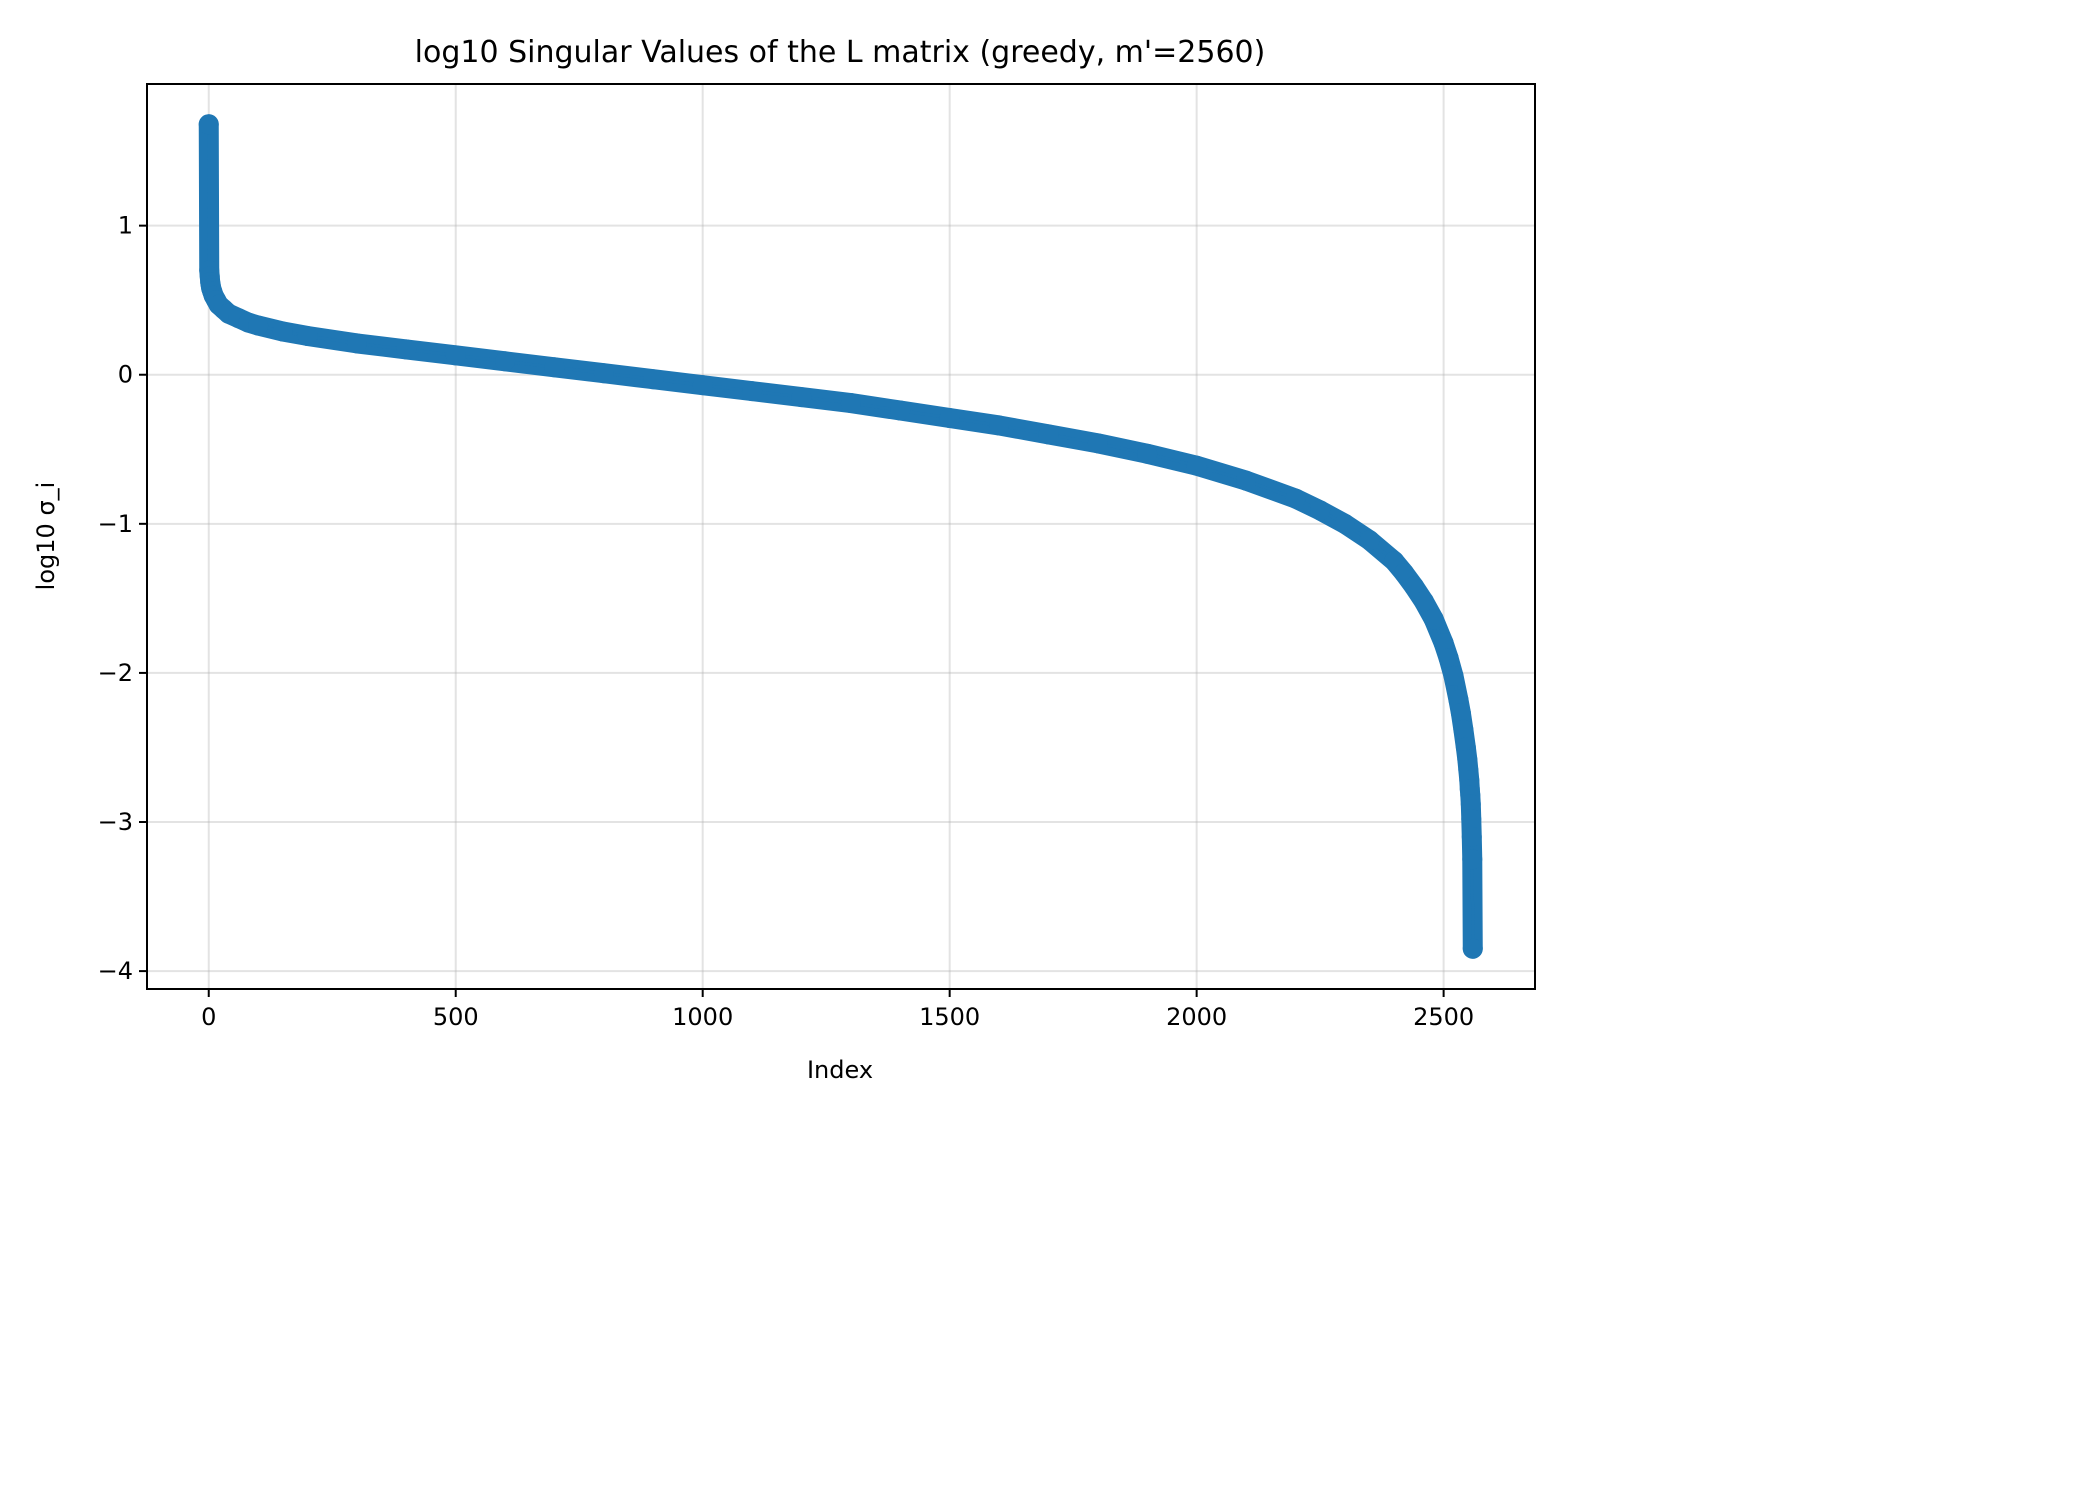 The width and height of the screenshot is (2100, 1500). What do you see at coordinates (125, 226) in the screenshot?
I see `y-tick-label: 1` at bounding box center [125, 226].